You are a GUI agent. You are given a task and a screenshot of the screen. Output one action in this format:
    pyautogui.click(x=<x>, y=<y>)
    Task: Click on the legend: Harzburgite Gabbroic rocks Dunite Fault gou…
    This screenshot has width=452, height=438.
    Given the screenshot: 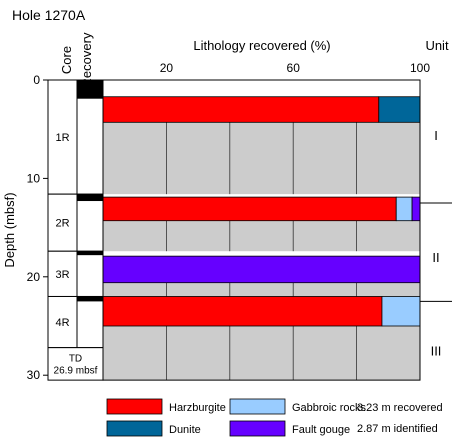 What is the action you would take?
    pyautogui.click(x=274, y=417)
    